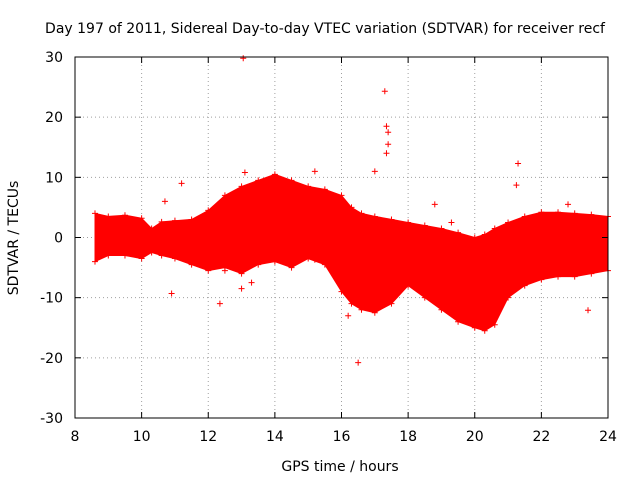  Describe the element at coordinates (608, 437) in the screenshot. I see `x-tick-label: 24` at that location.